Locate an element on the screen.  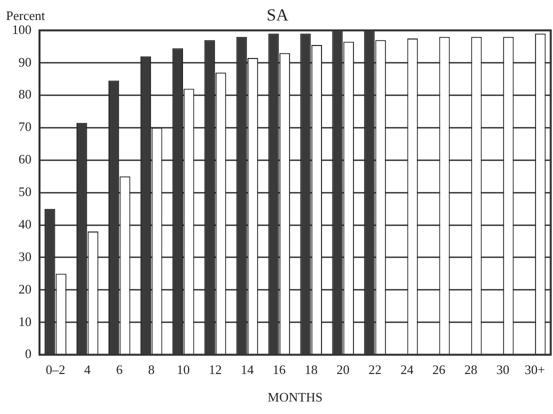
y-tick-label: 50 is located at coordinates (25, 192).